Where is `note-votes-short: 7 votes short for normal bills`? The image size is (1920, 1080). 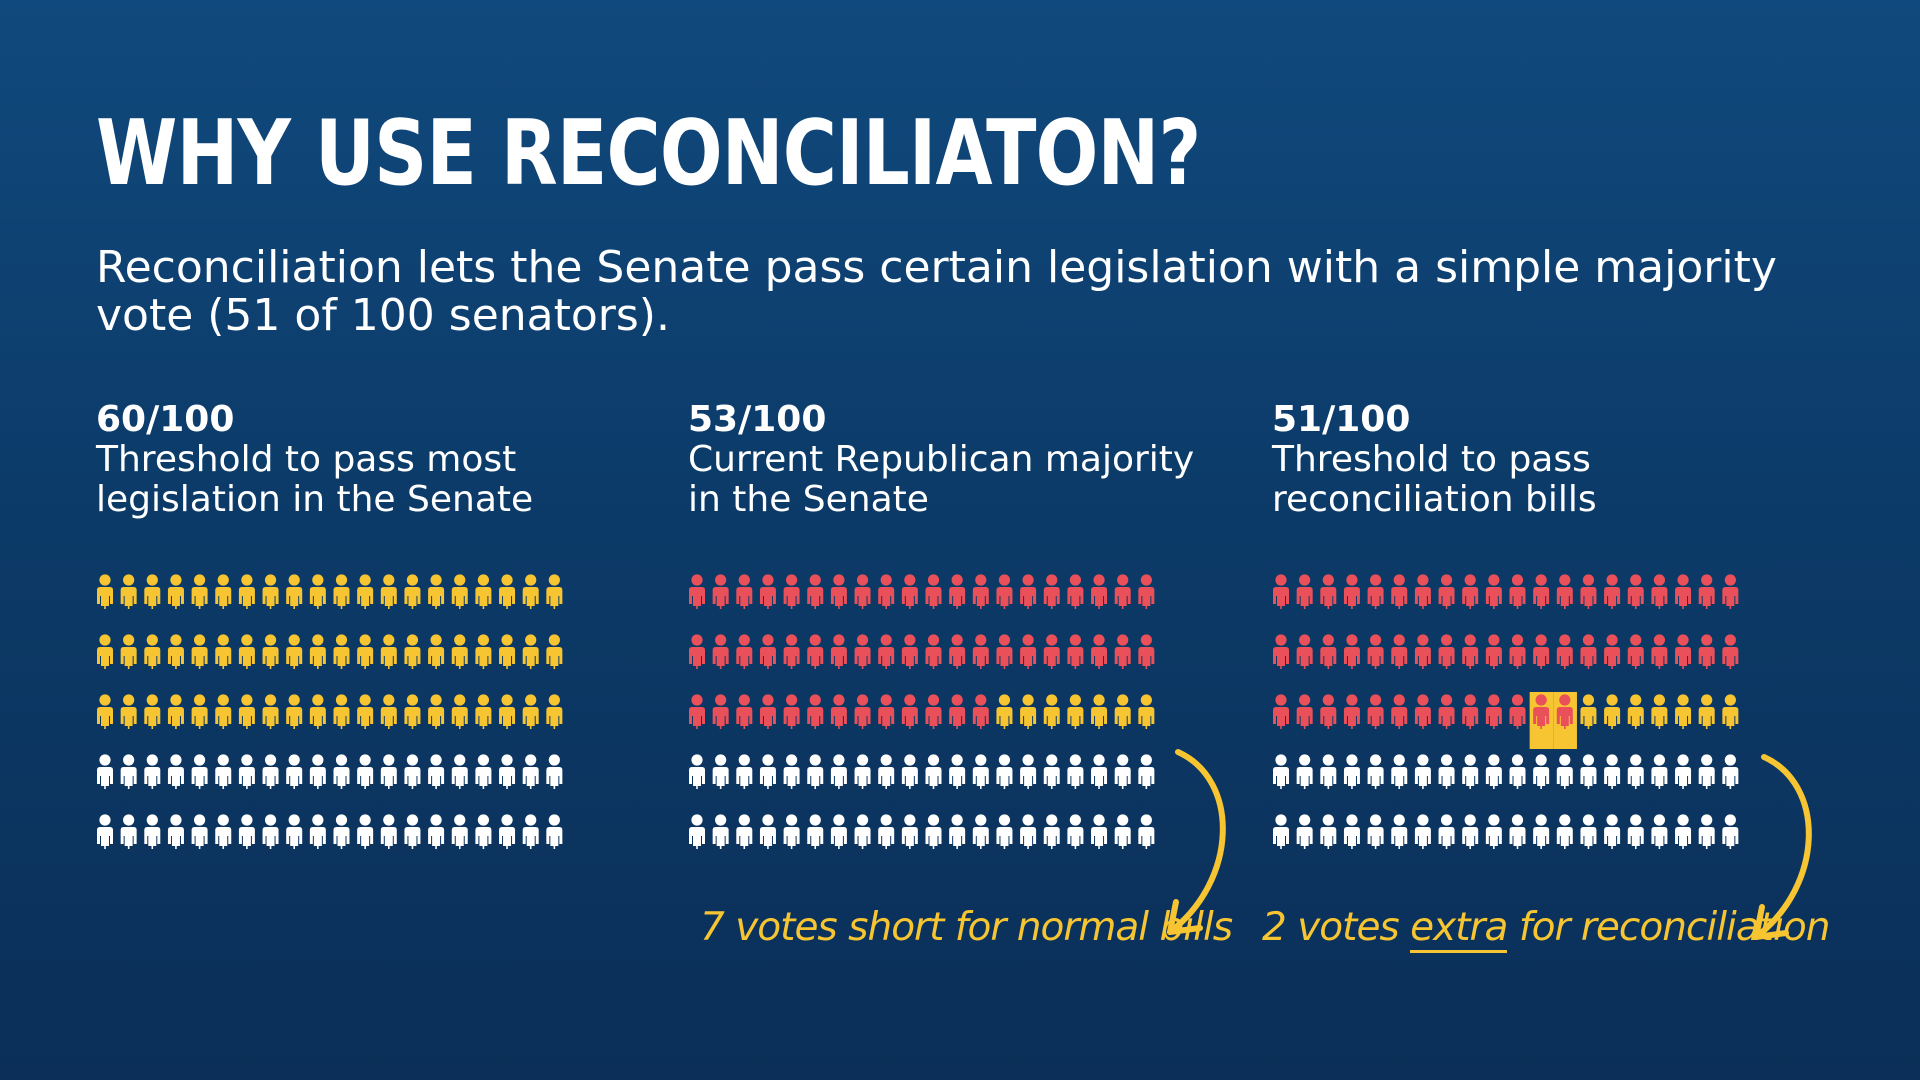
note-votes-short: 7 votes short for normal bills is located at coordinates (966, 927).